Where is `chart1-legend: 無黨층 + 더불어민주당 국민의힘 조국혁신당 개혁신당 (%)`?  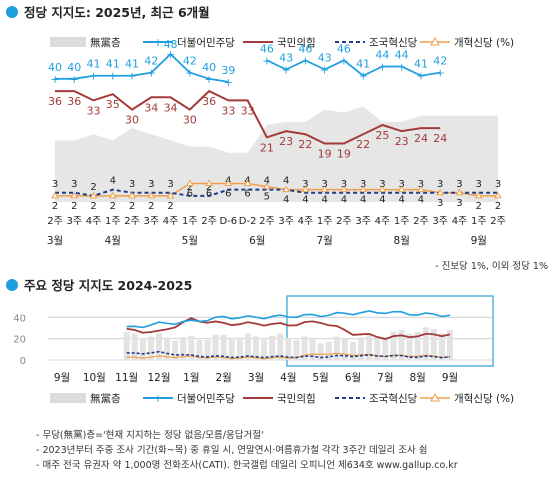 chart1-legend: 無黨층 + 더불어민주당 국민의힘 조국혁신당 개혁신당 (%) is located at coordinates (282, 42).